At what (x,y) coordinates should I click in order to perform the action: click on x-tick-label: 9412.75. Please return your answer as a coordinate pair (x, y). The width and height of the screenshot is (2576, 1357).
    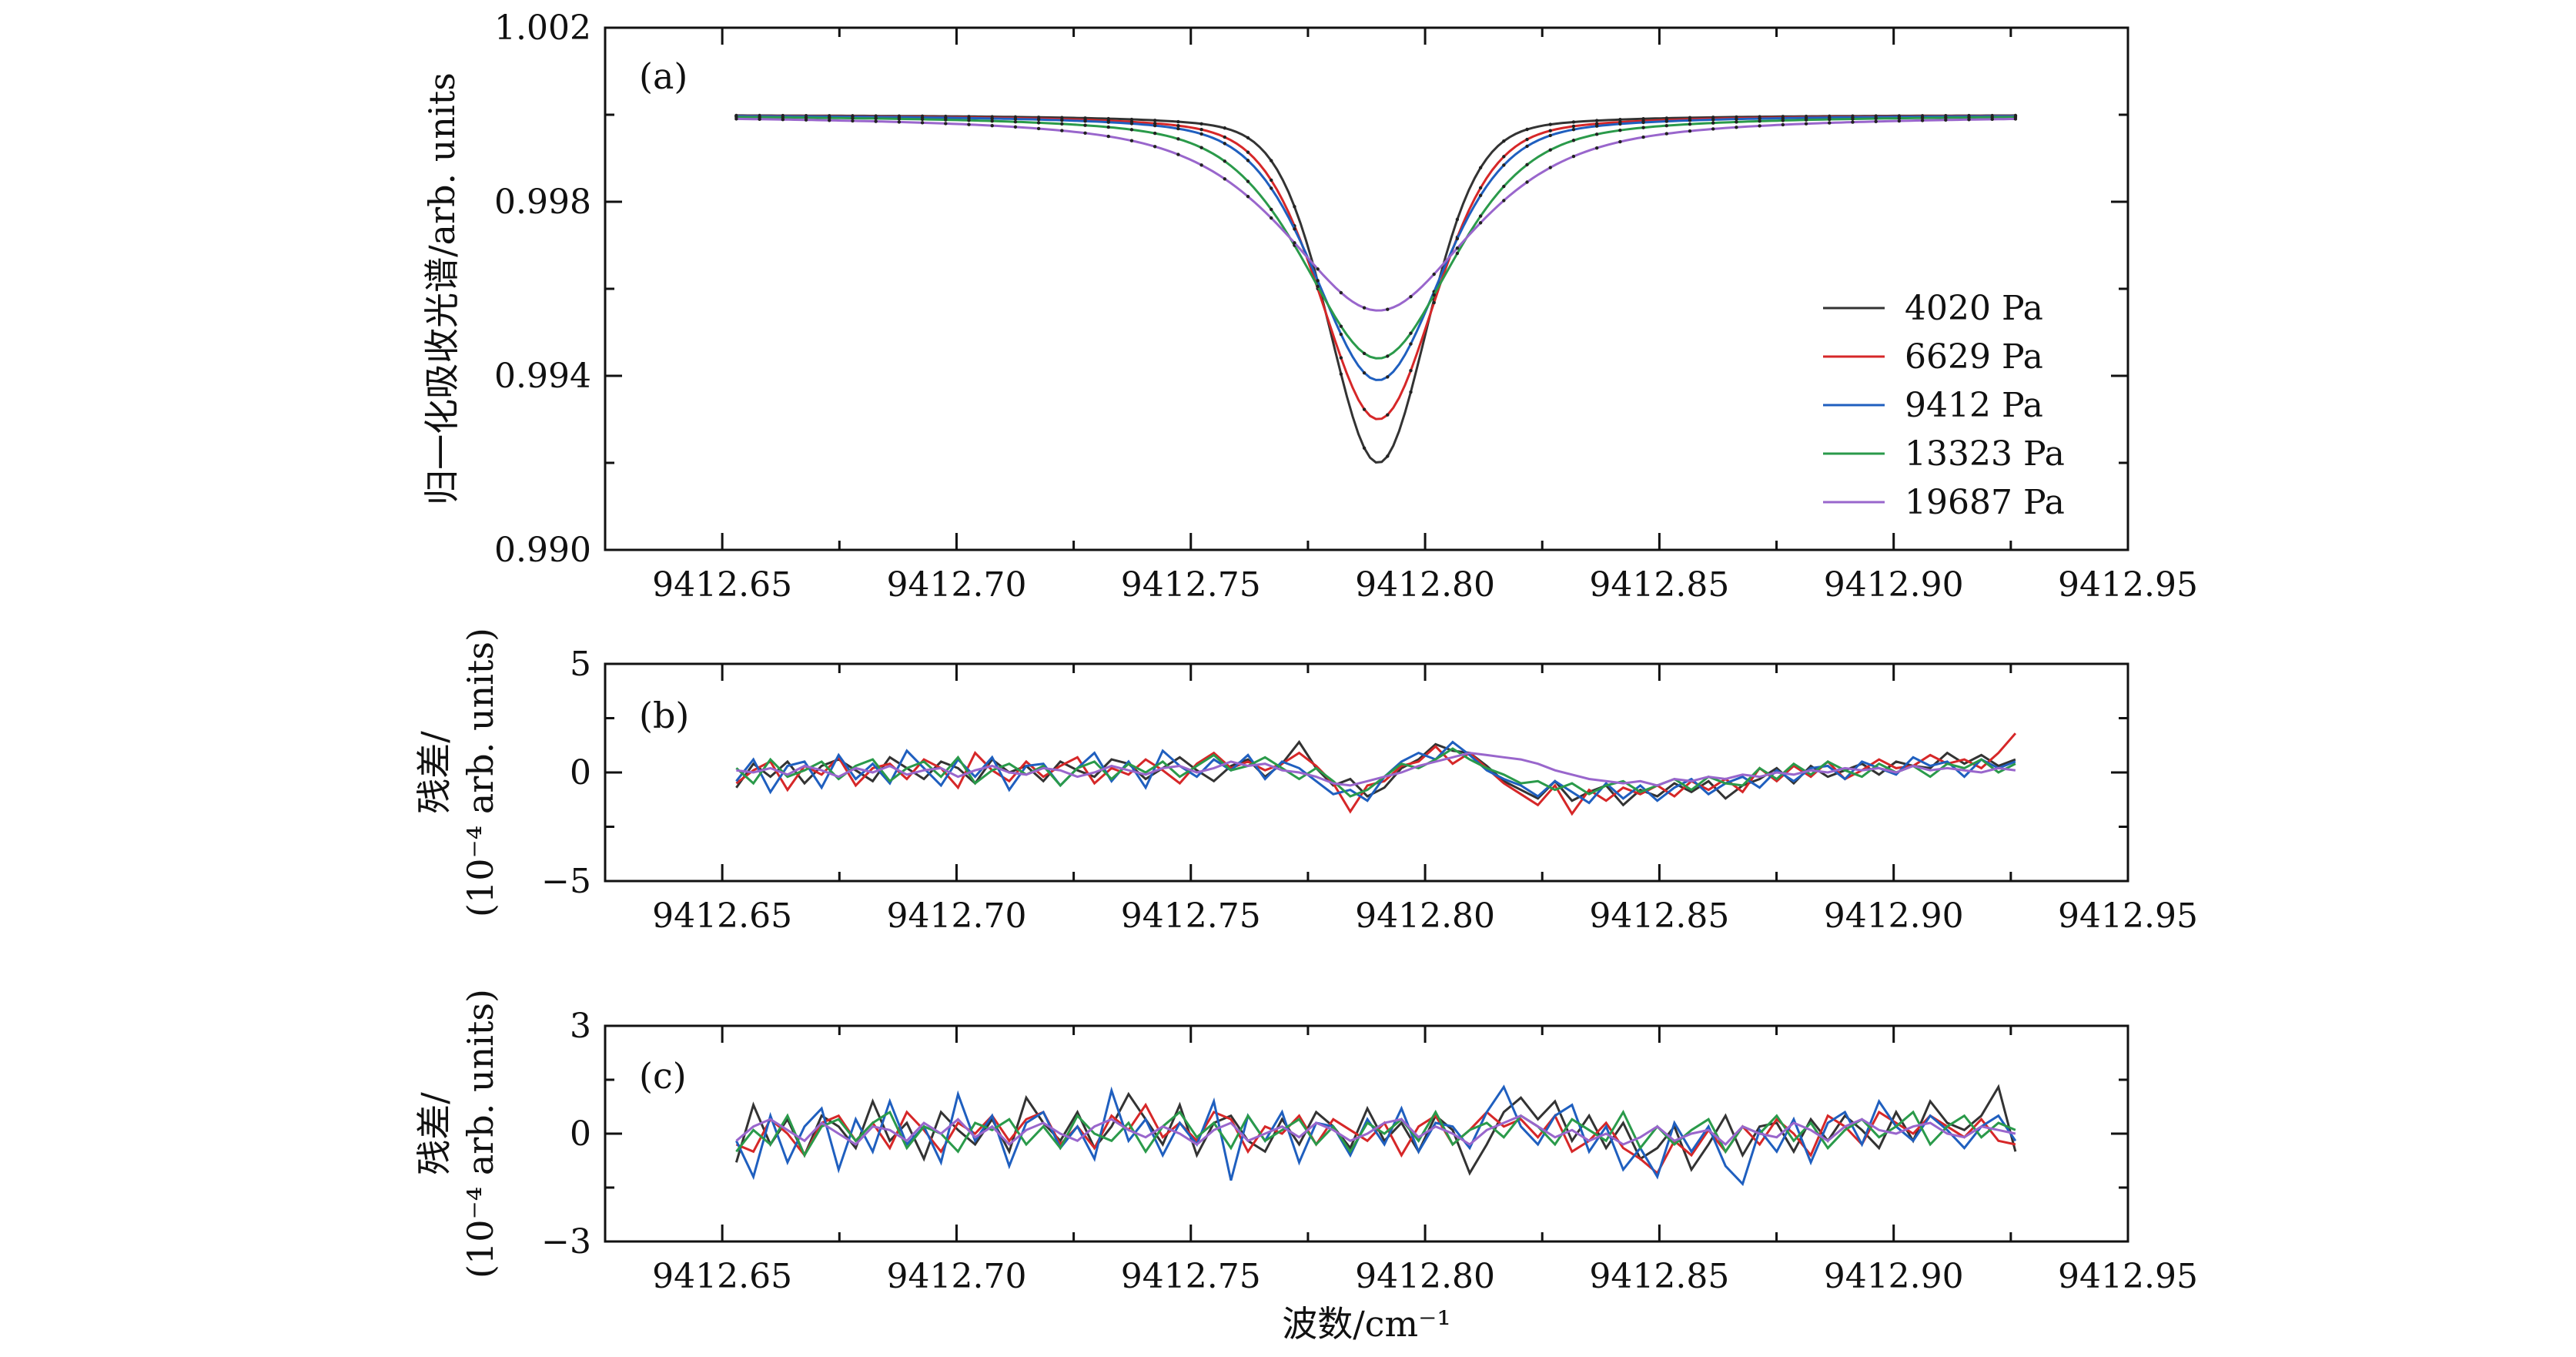
    Looking at the image, I should click on (1191, 1276).